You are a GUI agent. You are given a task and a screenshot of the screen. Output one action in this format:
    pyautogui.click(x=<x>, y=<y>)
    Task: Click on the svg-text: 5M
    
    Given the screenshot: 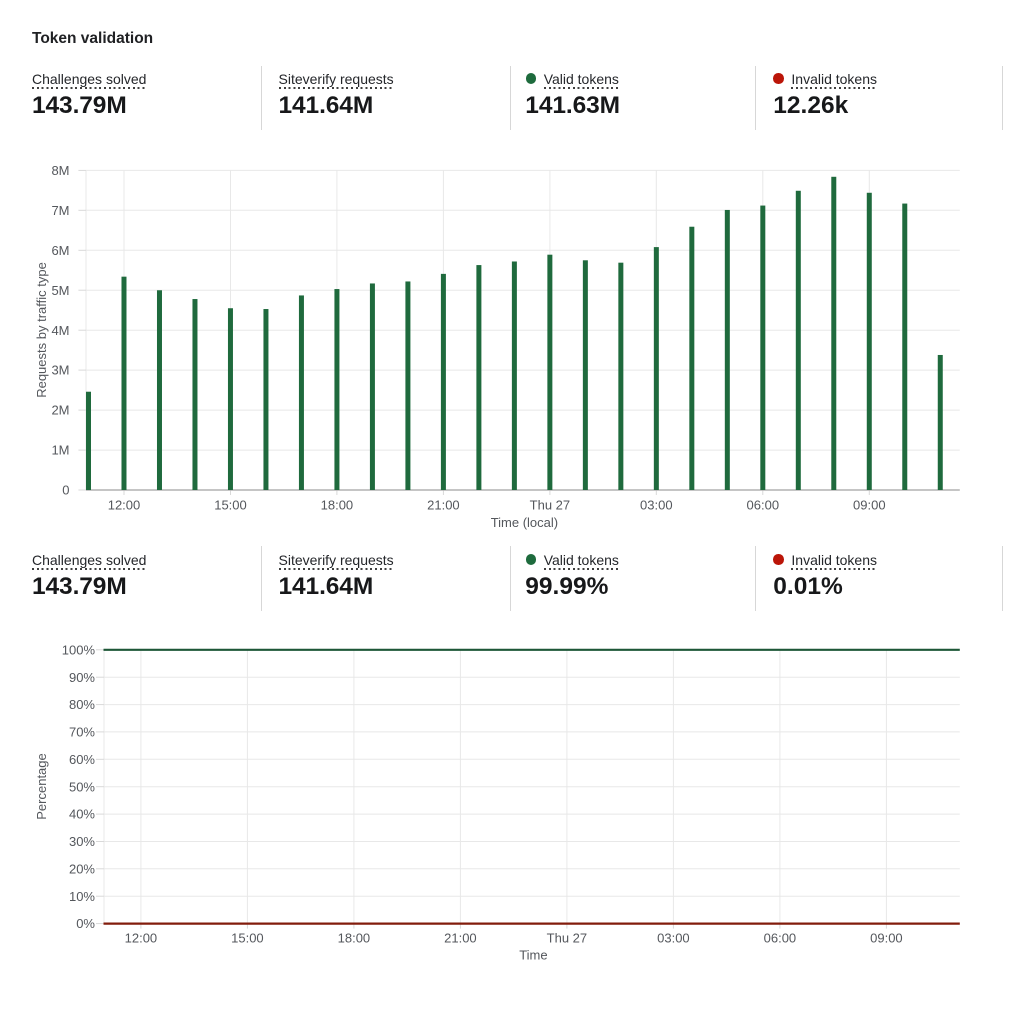 What is the action you would take?
    pyautogui.click(x=60, y=290)
    